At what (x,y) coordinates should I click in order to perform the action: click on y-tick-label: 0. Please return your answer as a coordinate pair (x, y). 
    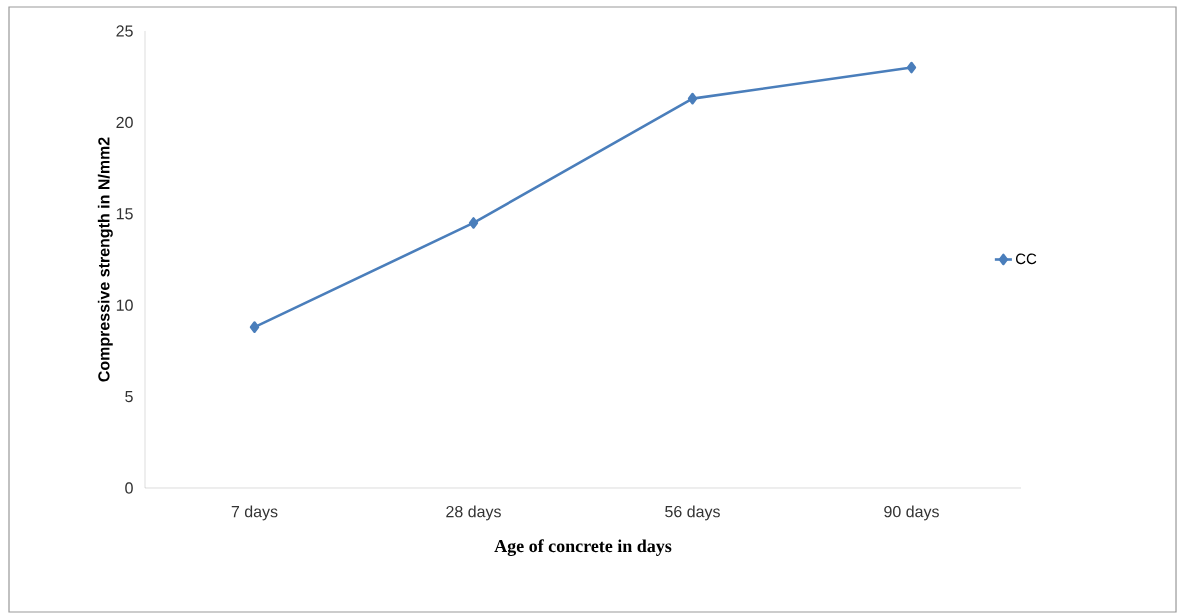
    Looking at the image, I should click on (129, 488).